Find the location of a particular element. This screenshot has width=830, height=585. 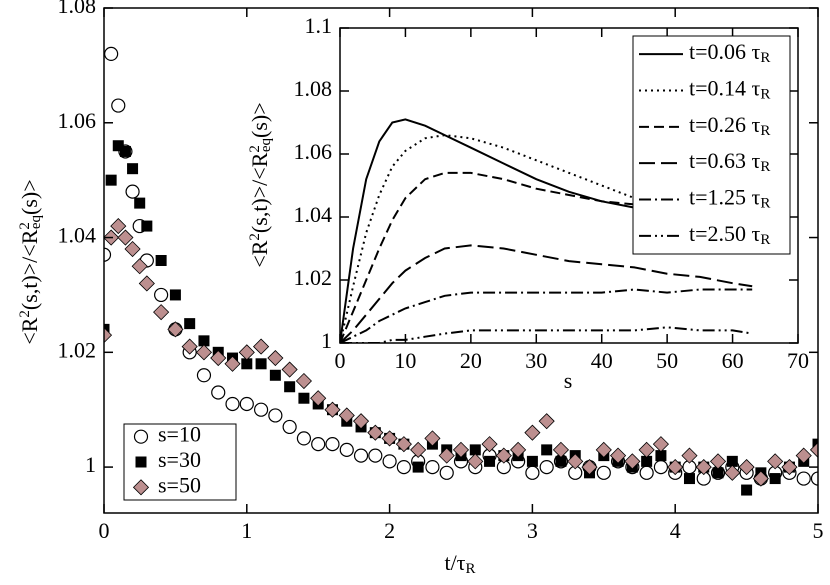

x-tick-label: 20 is located at coordinates (471, 360).